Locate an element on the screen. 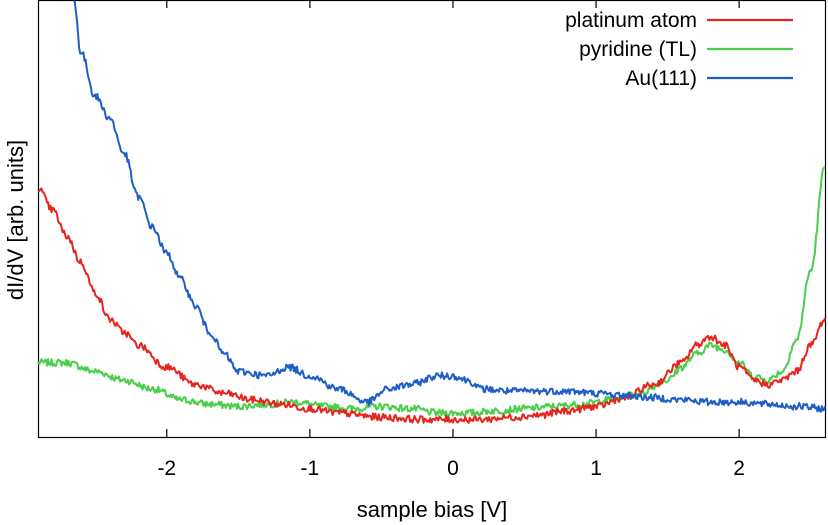 This screenshot has width=828, height=525. legend-label: Au(111) is located at coordinates (661, 78).